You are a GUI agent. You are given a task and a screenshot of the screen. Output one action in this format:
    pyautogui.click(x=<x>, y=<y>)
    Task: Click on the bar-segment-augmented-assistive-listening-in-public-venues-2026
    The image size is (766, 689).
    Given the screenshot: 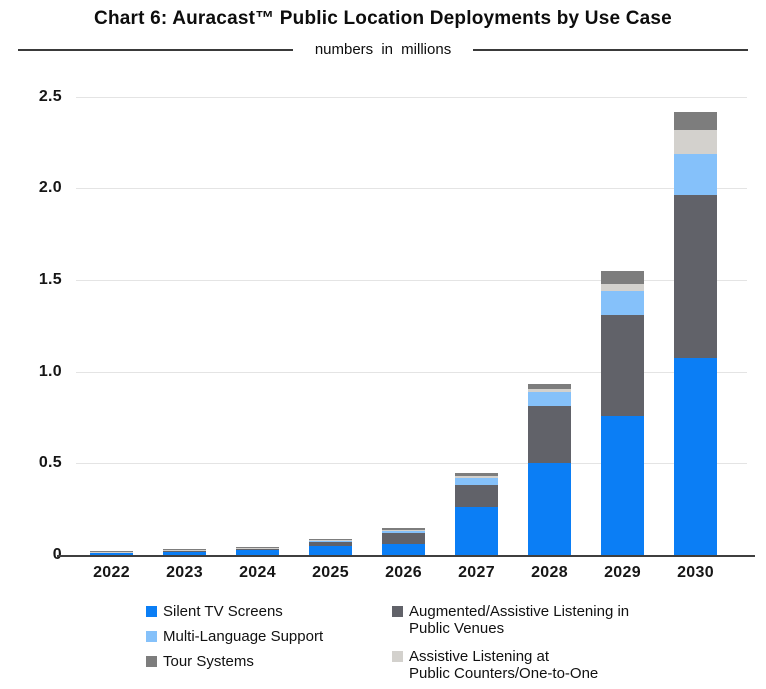 What is the action you would take?
    pyautogui.click(x=403, y=538)
    